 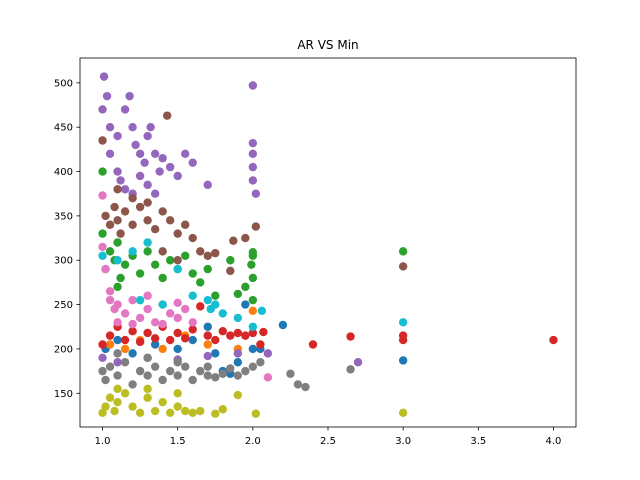 What do you see at coordinates (63, 261) in the screenshot?
I see `y-tick-label: 300` at bounding box center [63, 261].